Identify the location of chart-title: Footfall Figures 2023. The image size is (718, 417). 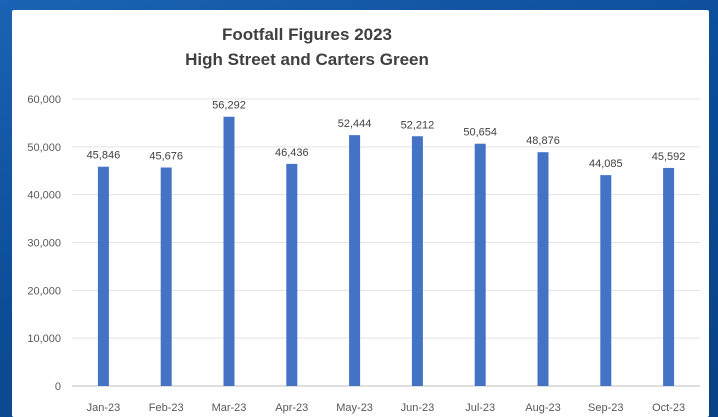
(307, 34).